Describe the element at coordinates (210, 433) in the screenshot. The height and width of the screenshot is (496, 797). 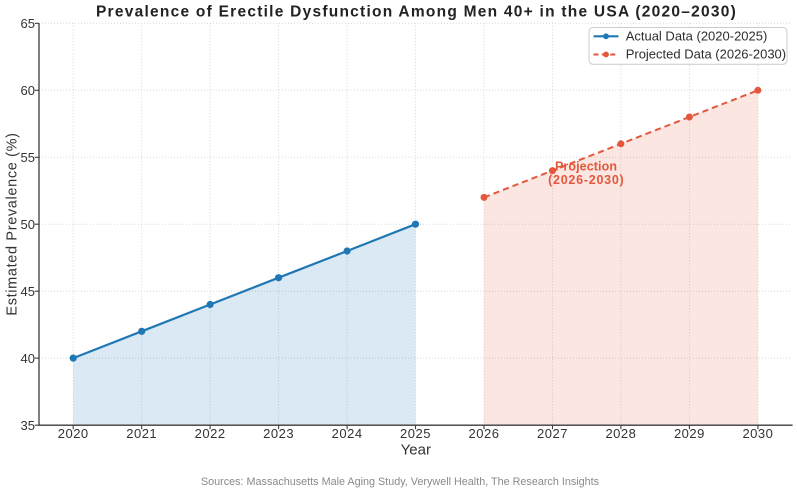
I see `svg-text: 2022` at that location.